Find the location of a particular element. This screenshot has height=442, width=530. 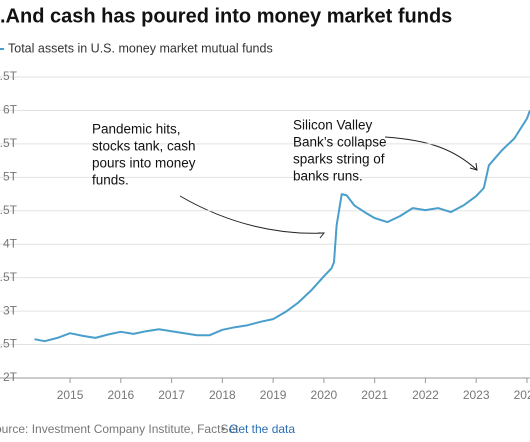

x-tick-label: 2023 is located at coordinates (476, 395).